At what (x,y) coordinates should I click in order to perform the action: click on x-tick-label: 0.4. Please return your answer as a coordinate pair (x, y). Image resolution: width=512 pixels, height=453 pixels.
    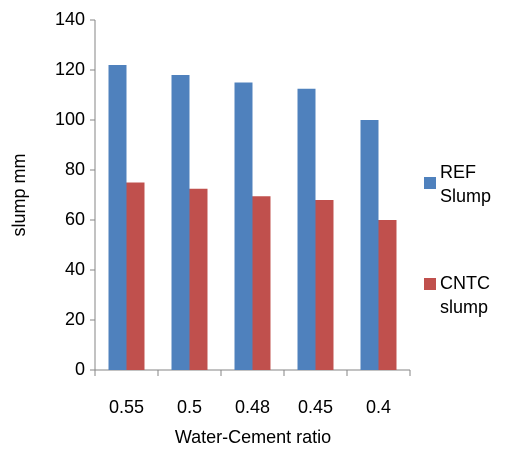
    Looking at the image, I should click on (378, 407).